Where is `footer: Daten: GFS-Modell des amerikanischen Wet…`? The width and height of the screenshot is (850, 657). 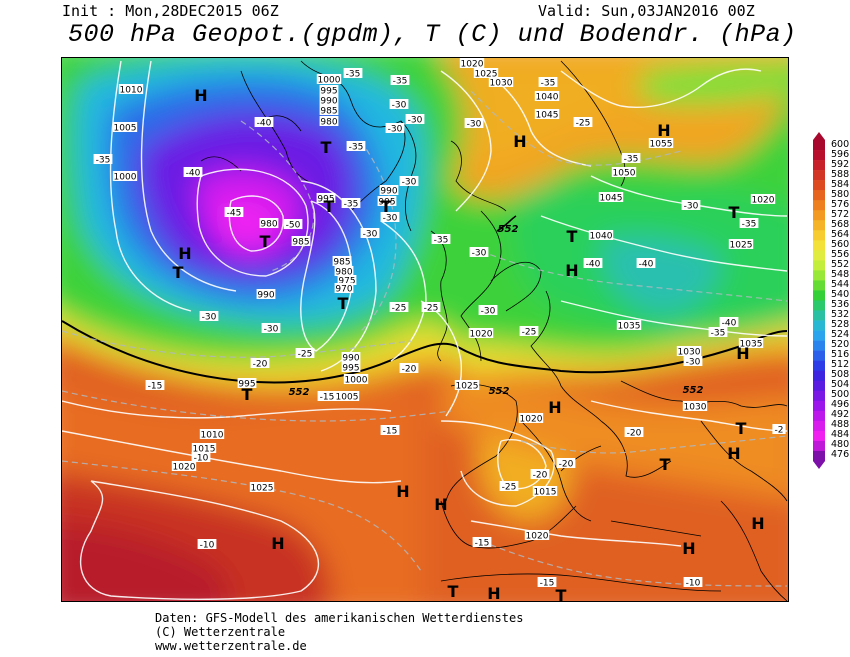
footer: Daten: GFS-Modell des amerikanischen Wet… is located at coordinates (339, 632).